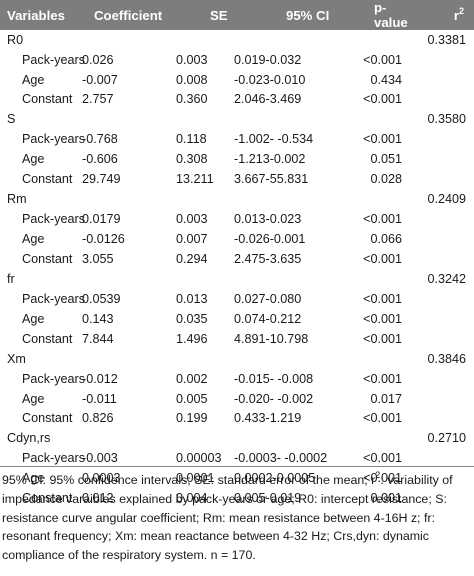  What do you see at coordinates (129, 259) in the screenshot?
I see `coefficient-cell: 3.055` at bounding box center [129, 259].